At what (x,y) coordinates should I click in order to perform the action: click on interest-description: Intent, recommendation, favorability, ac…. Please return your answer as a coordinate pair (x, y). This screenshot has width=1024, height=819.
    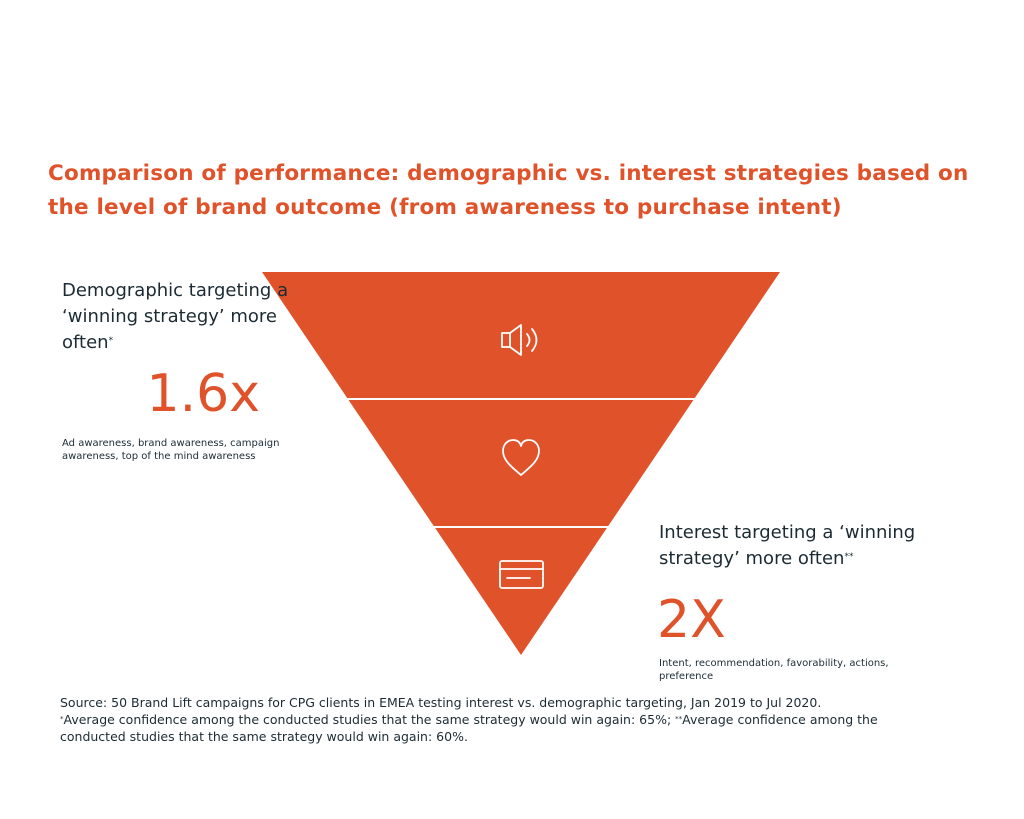
    Looking at the image, I should click on (774, 670).